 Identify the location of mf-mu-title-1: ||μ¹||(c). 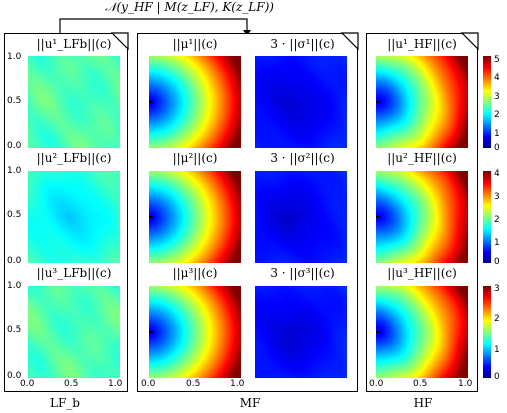
(195, 44).